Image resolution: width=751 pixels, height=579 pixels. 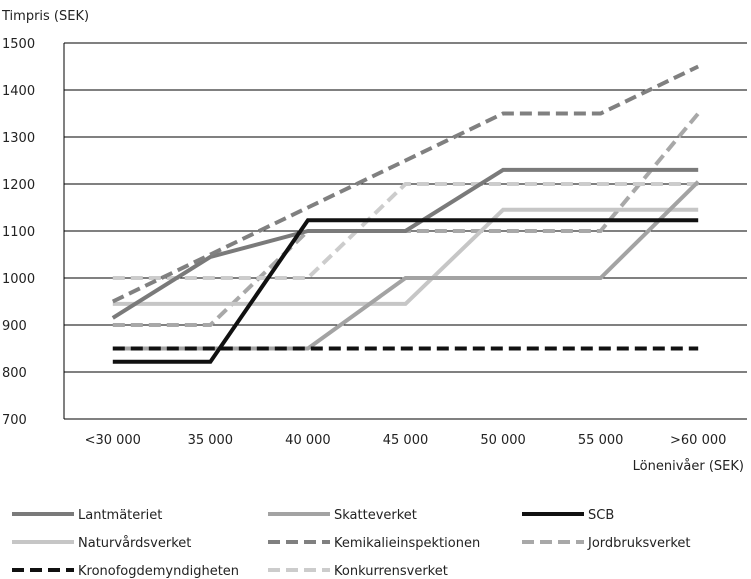 I want to click on x-tick-label: 55 000, so click(x=601, y=440).